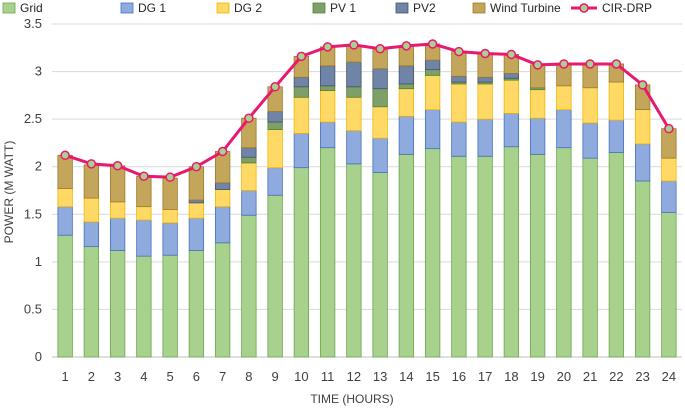 Image resolution: width=685 pixels, height=408 pixels. I want to click on y-tick-label: 0, so click(38, 356).